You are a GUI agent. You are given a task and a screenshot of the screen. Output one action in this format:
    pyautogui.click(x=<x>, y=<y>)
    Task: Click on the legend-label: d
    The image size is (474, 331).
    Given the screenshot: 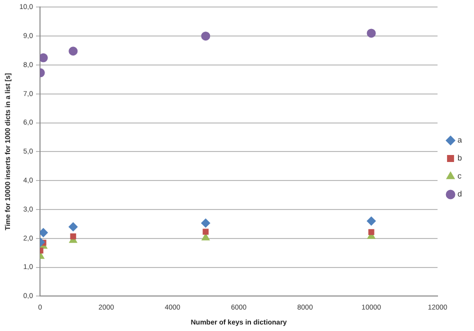 What is the action you would take?
    pyautogui.click(x=460, y=194)
    